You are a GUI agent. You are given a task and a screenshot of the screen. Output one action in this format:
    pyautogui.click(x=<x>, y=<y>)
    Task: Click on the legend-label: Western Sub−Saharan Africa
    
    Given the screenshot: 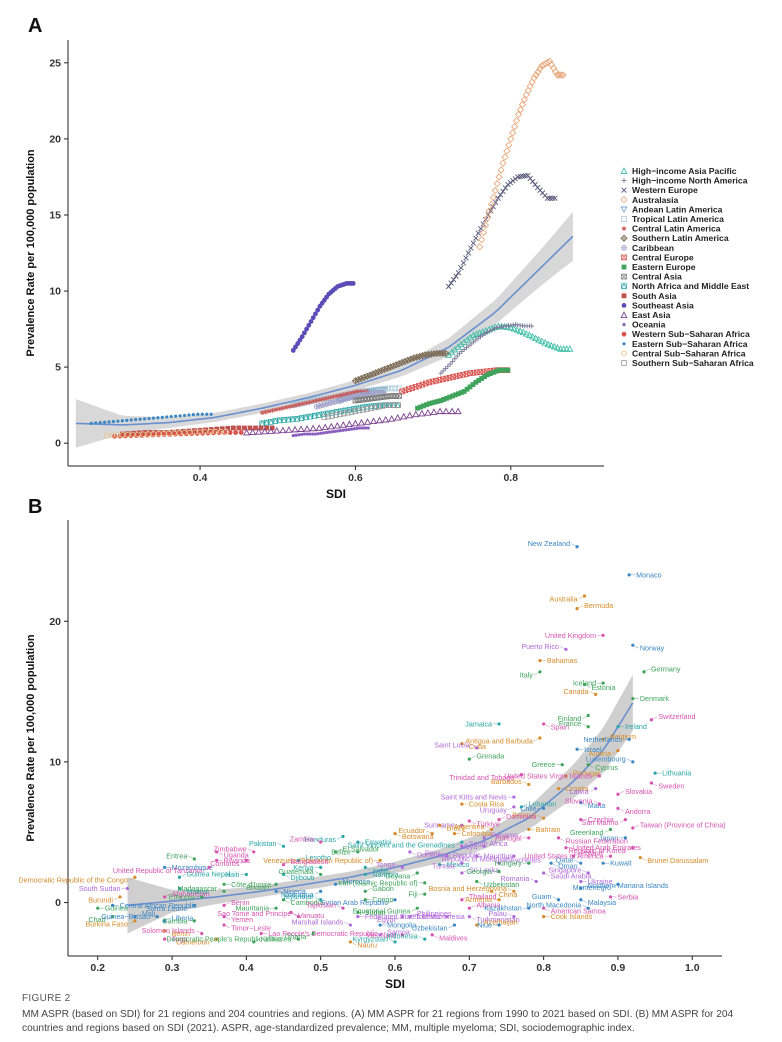 What is the action you would take?
    pyautogui.click(x=691, y=334)
    